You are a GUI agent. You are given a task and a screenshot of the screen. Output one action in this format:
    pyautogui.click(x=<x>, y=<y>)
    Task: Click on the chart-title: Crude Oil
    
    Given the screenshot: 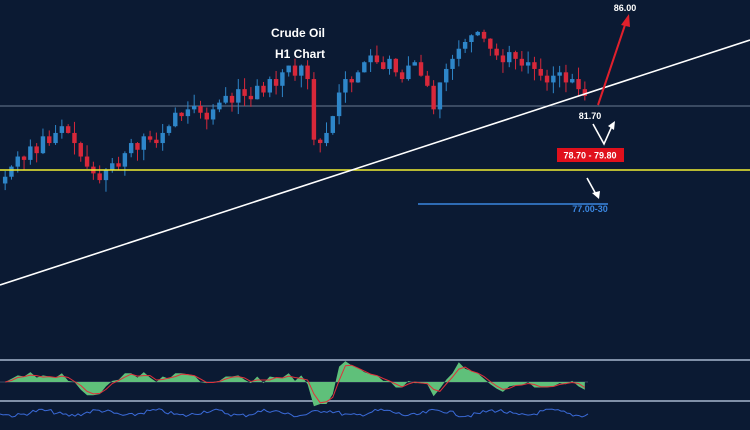 What is the action you would take?
    pyautogui.click(x=298, y=33)
    